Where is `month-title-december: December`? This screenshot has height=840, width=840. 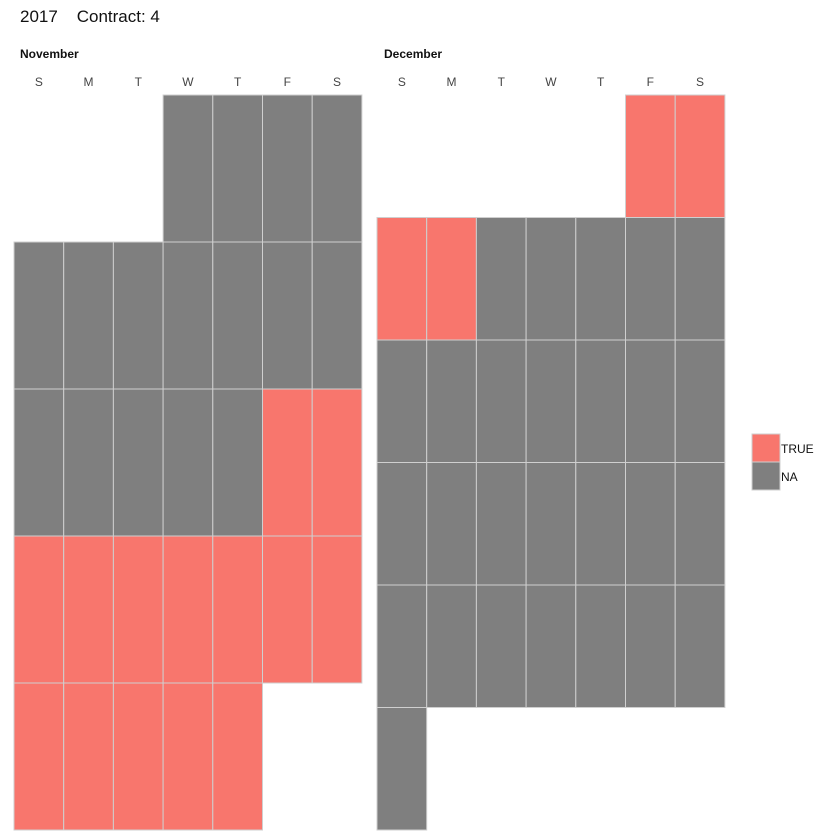 month-title-december: December is located at coordinates (413, 54).